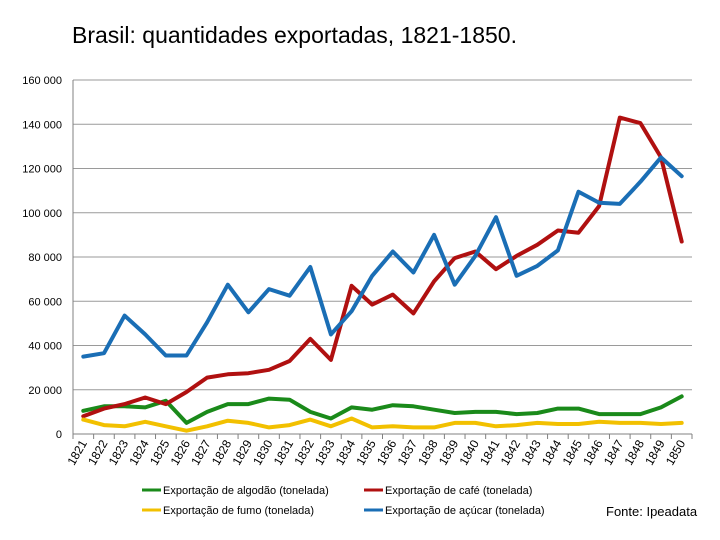 The width and height of the screenshot is (720, 540). I want to click on y-tick-label: 40 000, so click(45, 347).